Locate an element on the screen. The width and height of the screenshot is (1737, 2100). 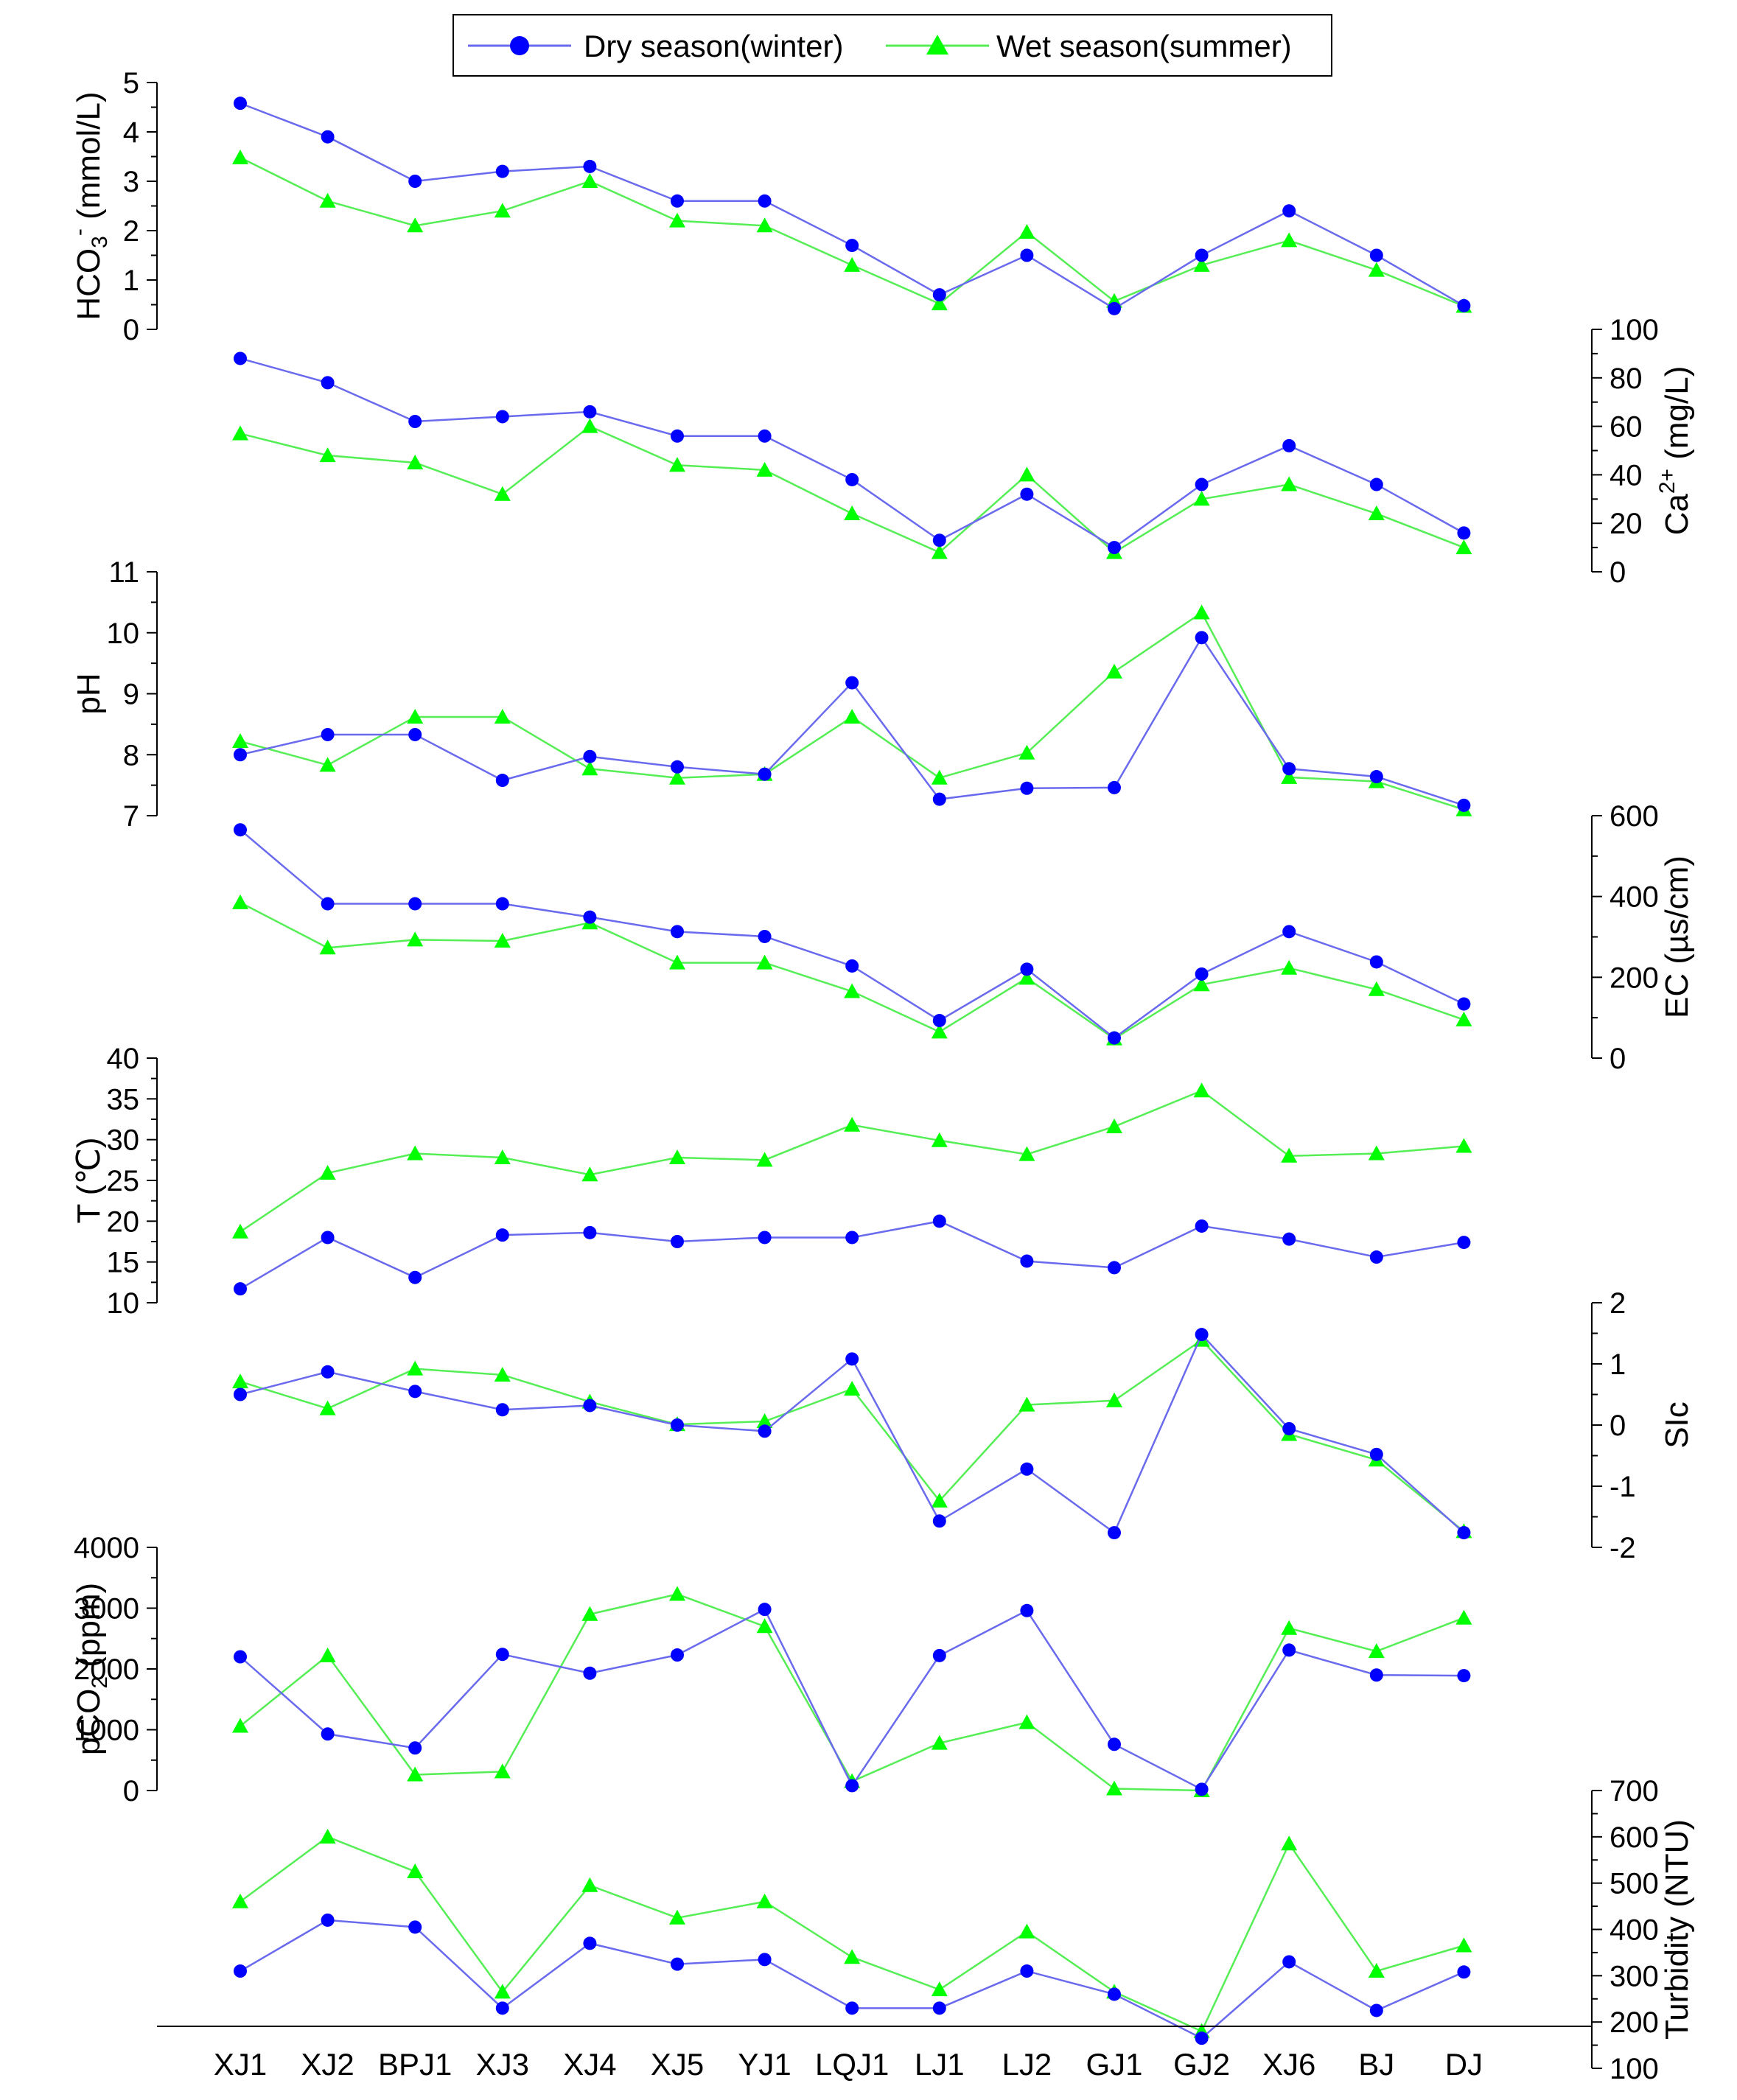
ca-tick-label: 0 is located at coordinates (1618, 572).